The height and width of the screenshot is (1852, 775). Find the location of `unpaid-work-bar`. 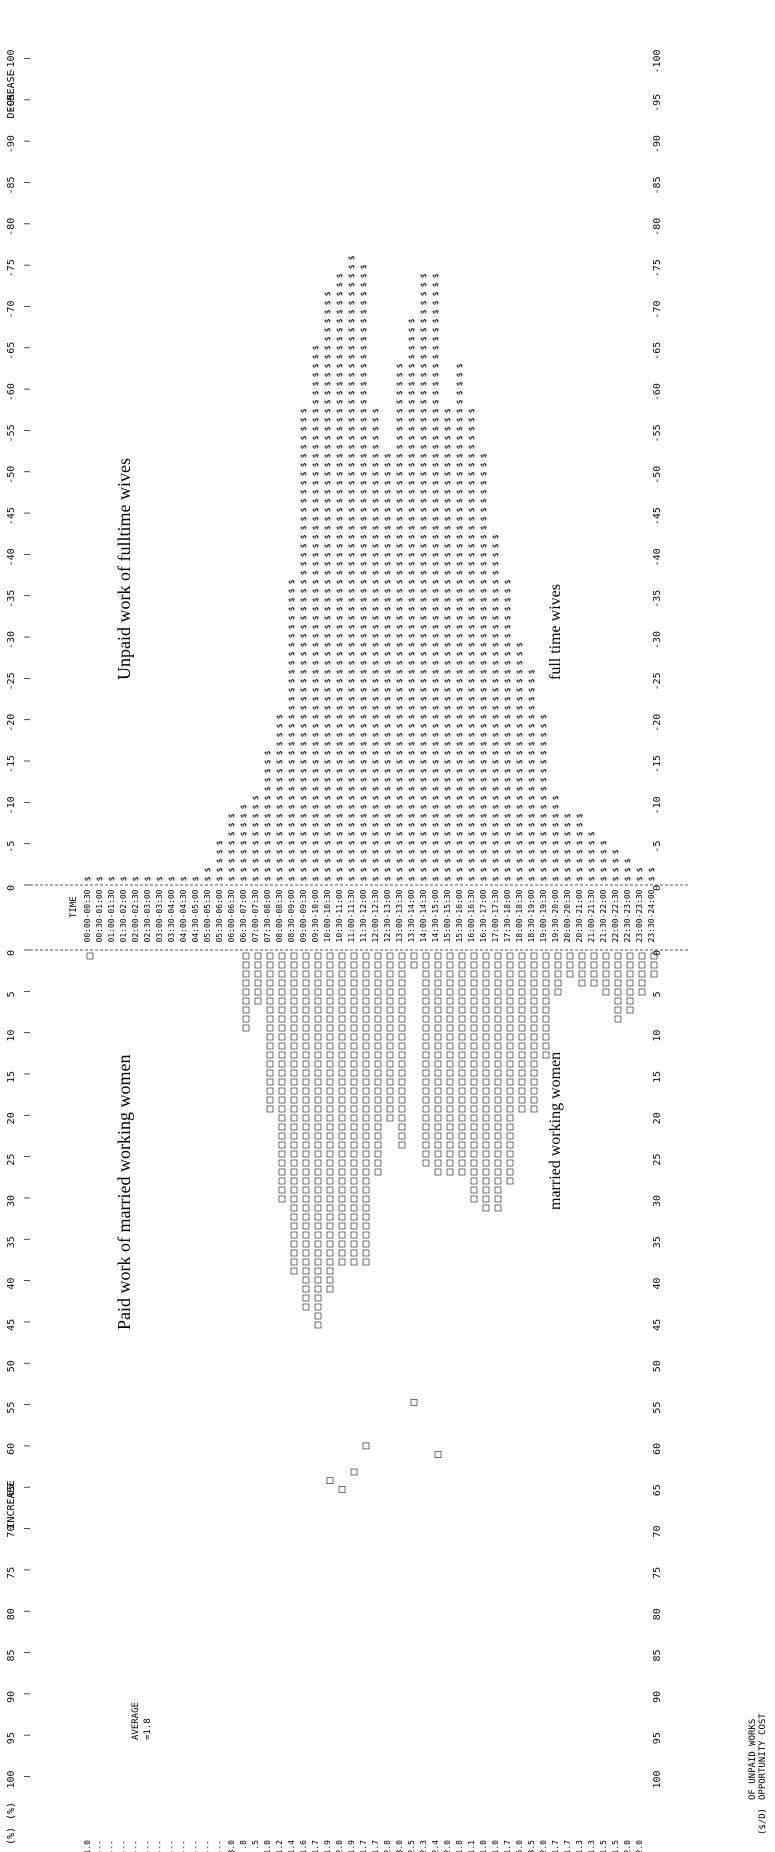

unpaid-work-bar is located at coordinates (606, 974).